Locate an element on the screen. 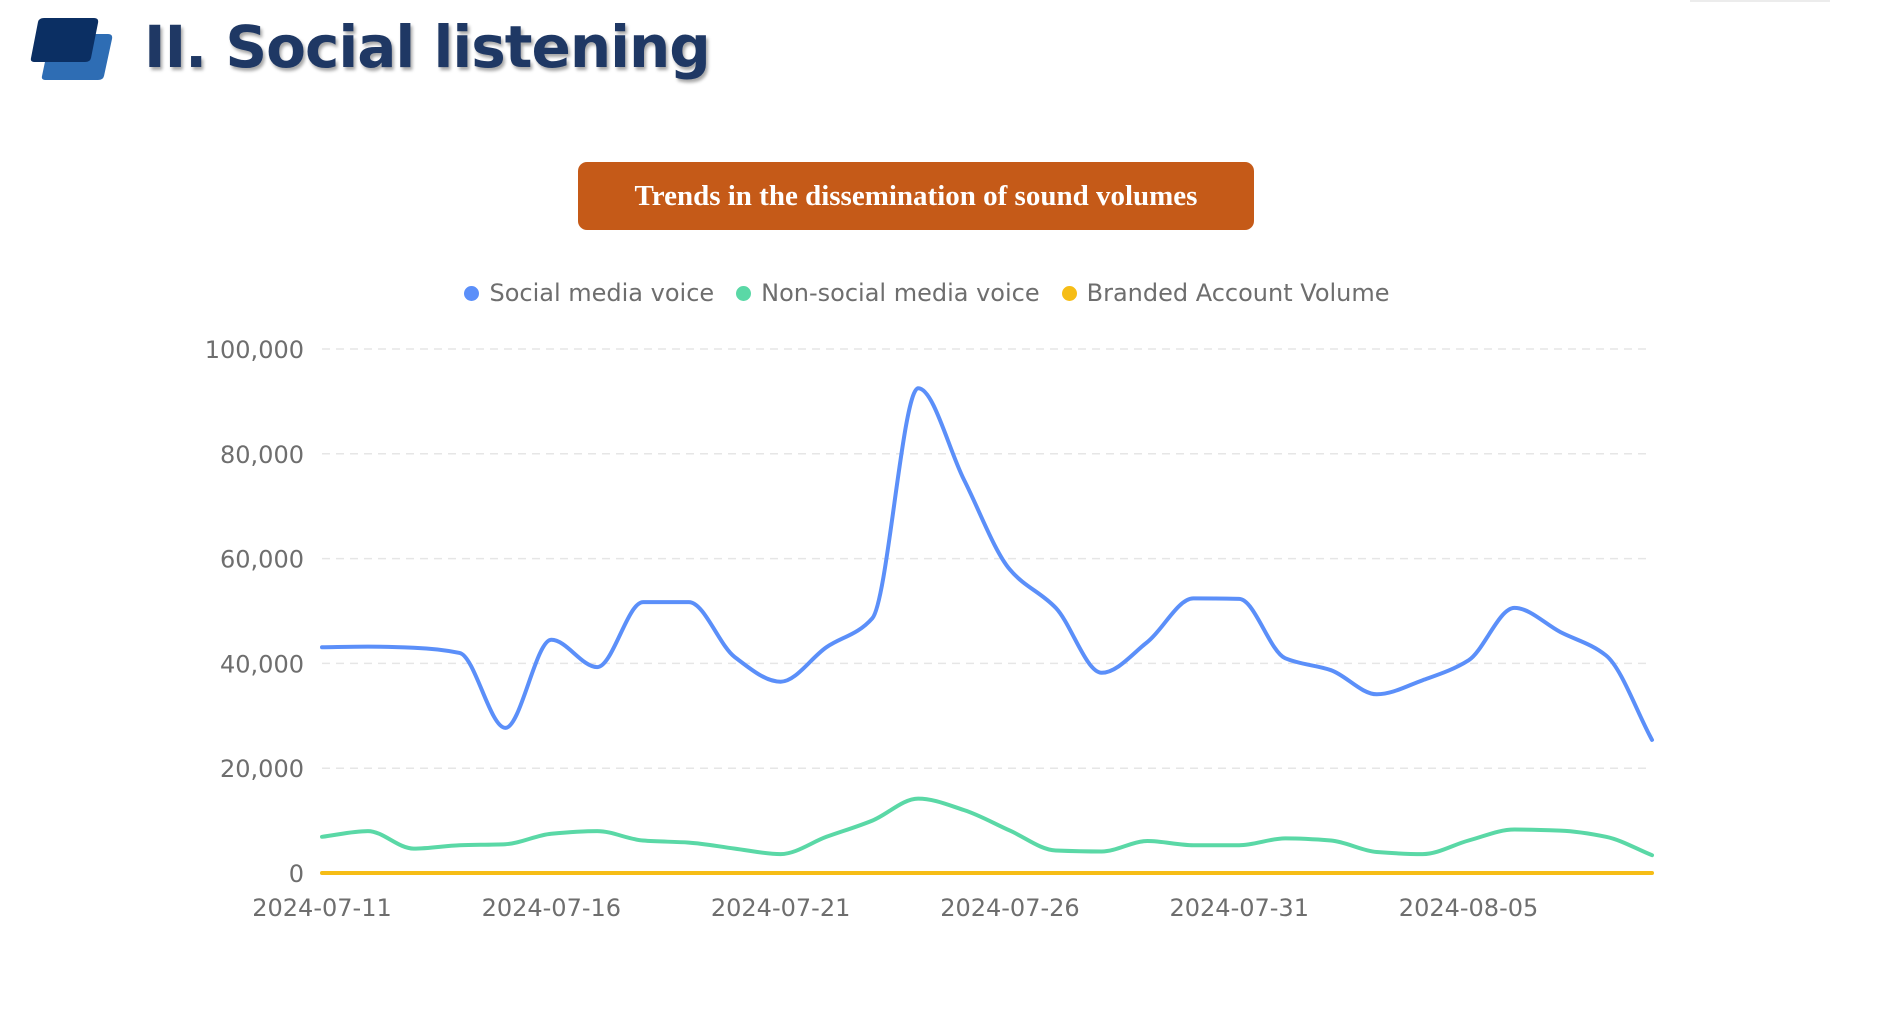  legend-item-non-social-media-voice: Non-social media voice is located at coordinates (888, 293).